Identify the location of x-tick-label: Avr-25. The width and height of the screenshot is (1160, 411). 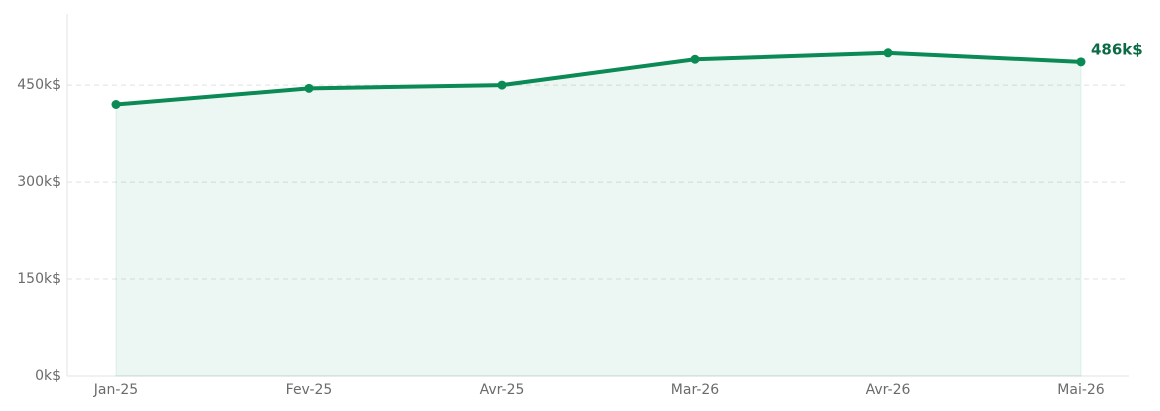
(502, 390).